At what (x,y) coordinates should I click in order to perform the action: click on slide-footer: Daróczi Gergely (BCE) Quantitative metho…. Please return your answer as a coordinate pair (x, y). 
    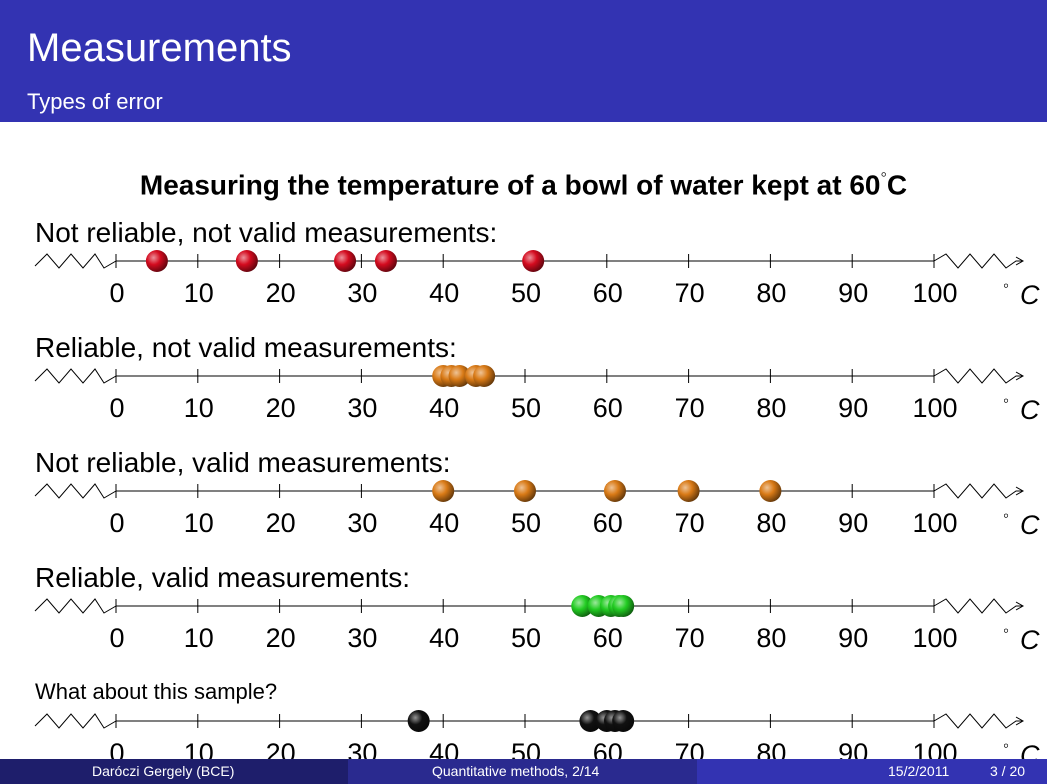
    Looking at the image, I should click on (523, 771).